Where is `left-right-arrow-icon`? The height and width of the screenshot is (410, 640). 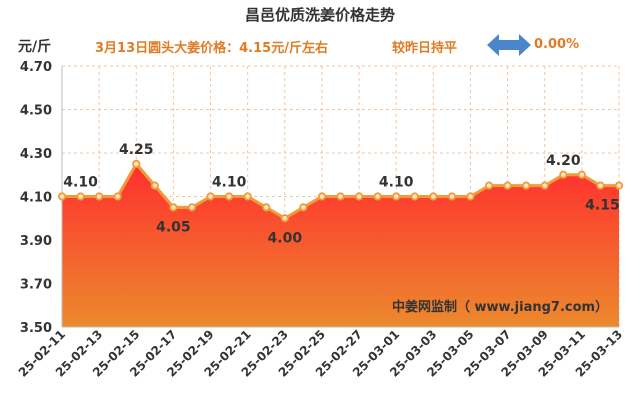 left-right-arrow-icon is located at coordinates (509, 45).